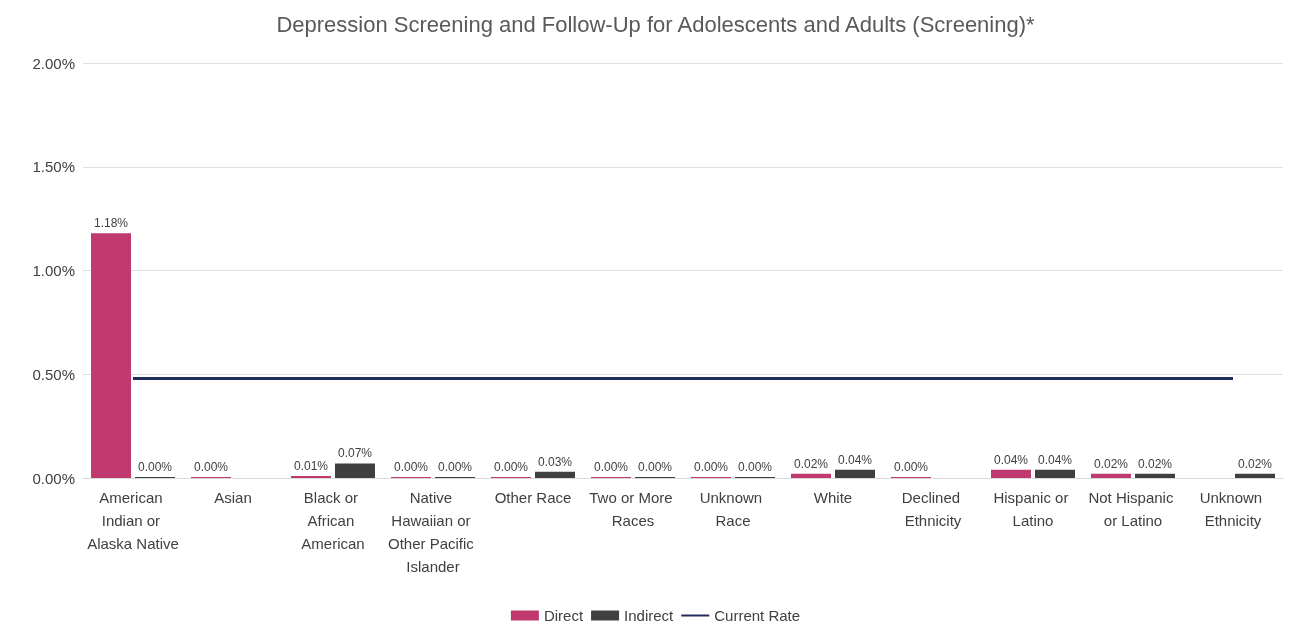 Image resolution: width=1313 pixels, height=639 pixels. I want to click on legend-label: Indirect, so click(649, 615).